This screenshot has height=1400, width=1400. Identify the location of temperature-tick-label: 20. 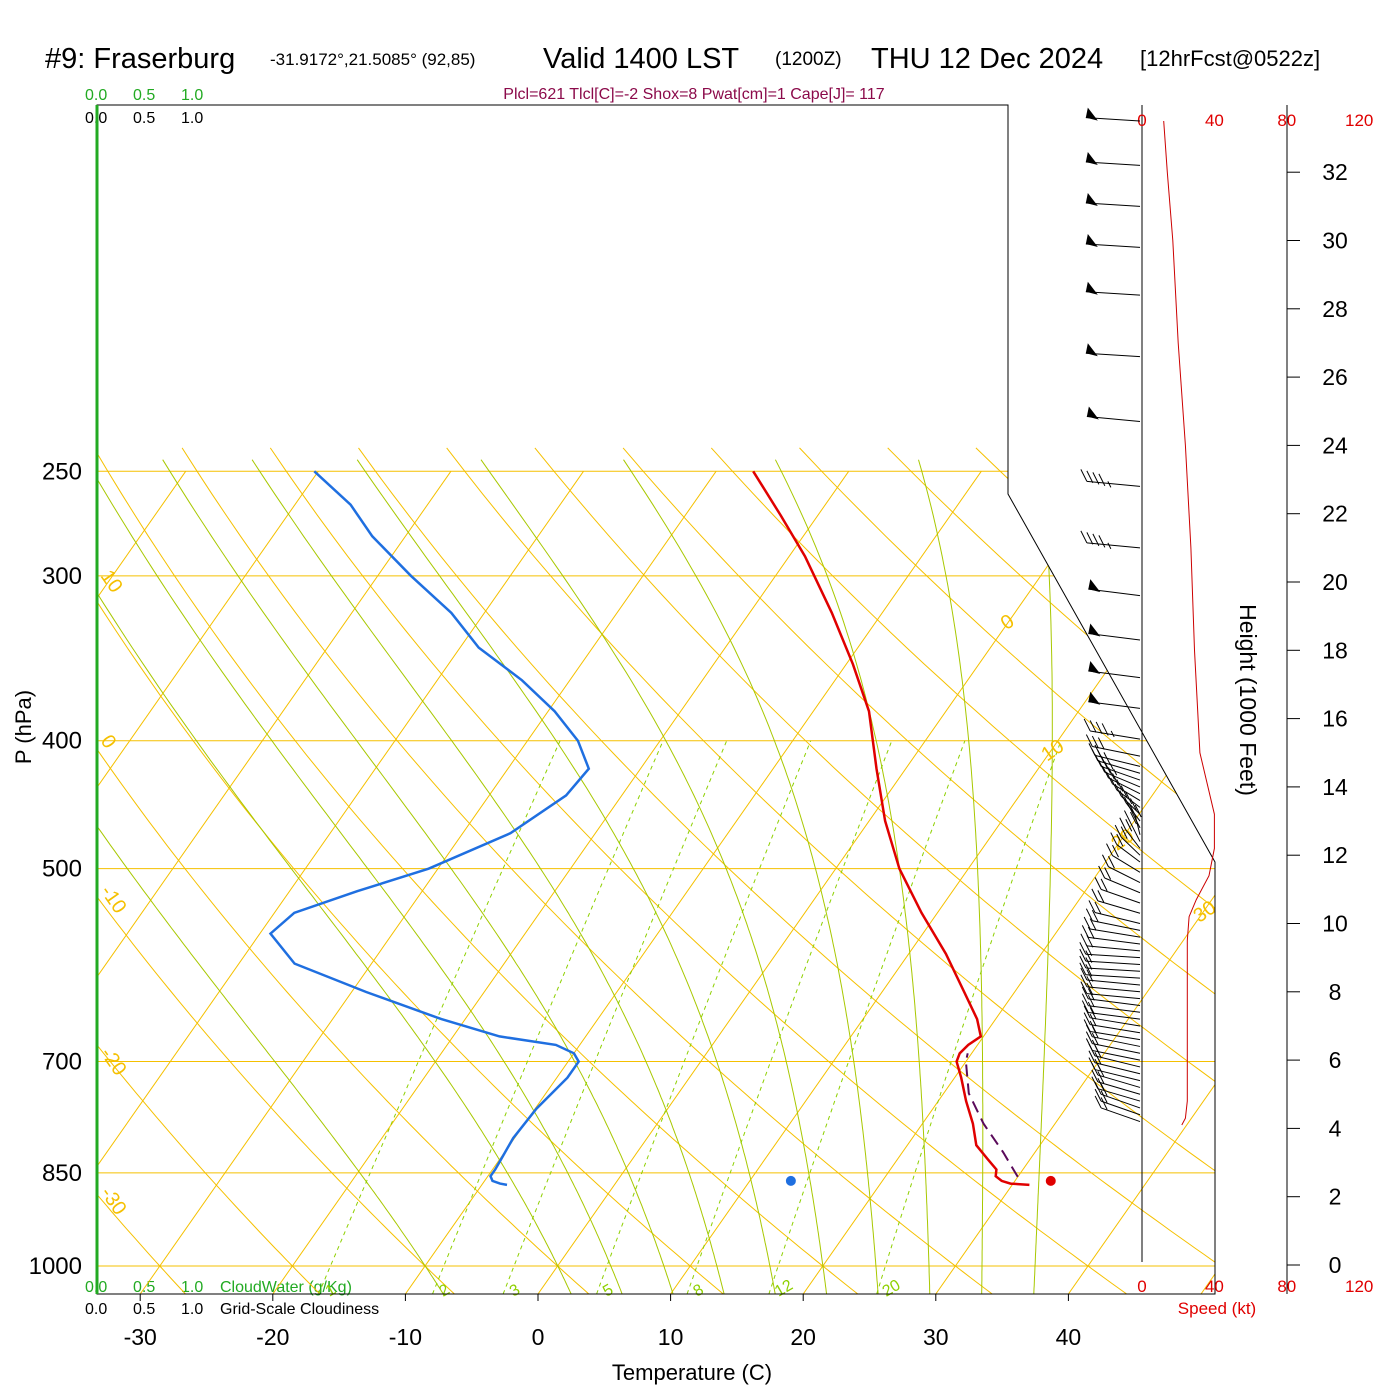
(803, 1337).